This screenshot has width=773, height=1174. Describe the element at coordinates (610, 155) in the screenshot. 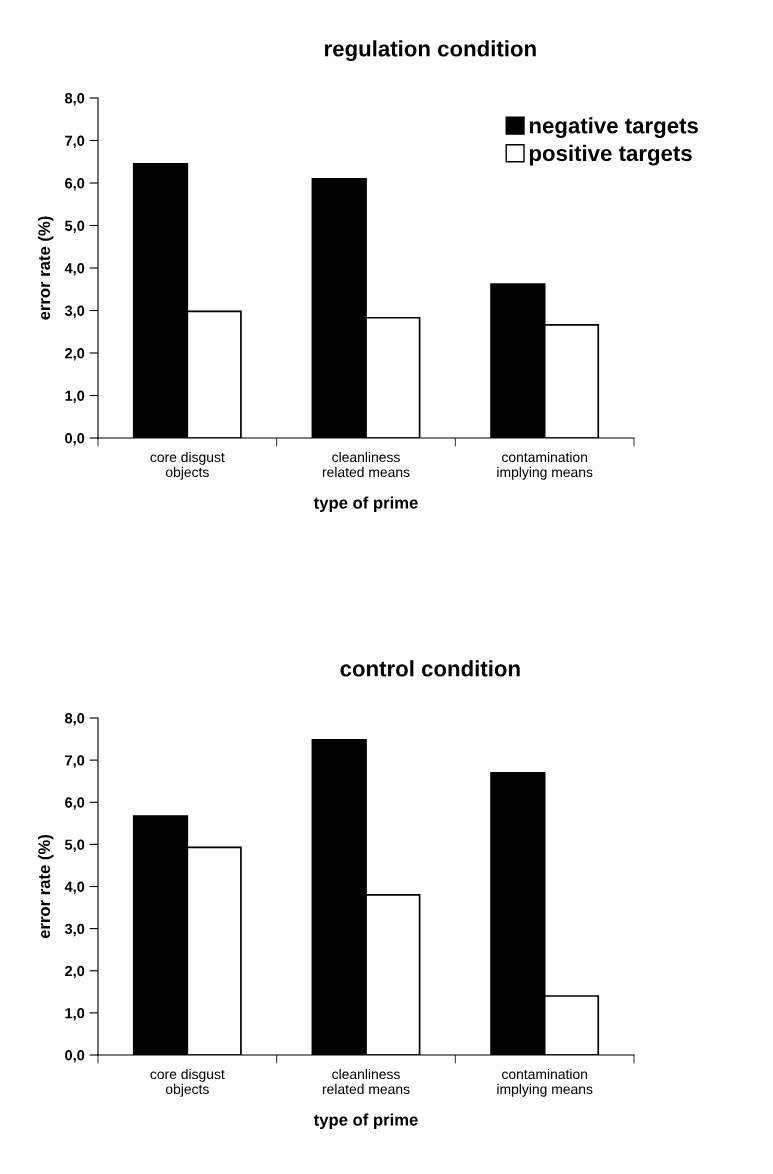

I see `legend-label: positive targets` at that location.